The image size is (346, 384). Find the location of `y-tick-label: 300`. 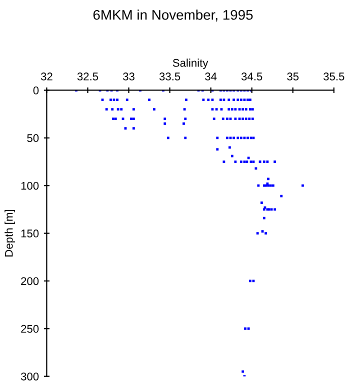

y-tick-label: 300 is located at coordinates (29, 376).